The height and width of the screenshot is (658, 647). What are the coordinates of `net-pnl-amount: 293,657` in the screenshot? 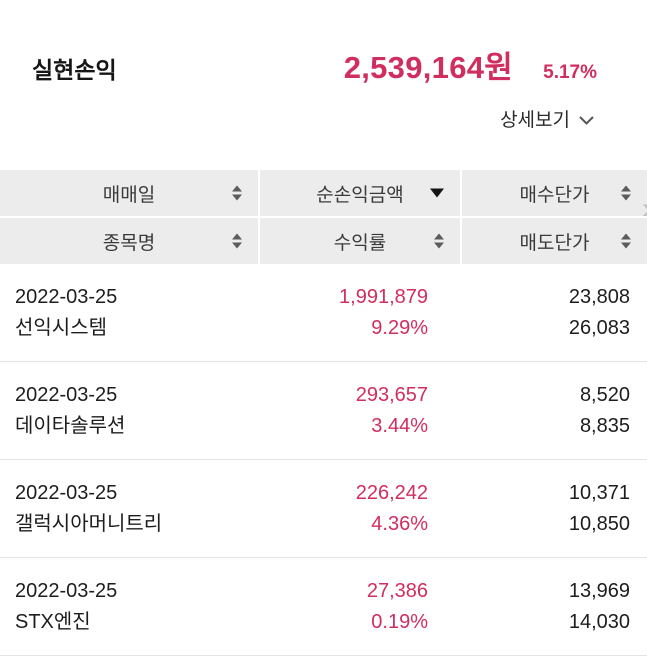 It's located at (391, 395).